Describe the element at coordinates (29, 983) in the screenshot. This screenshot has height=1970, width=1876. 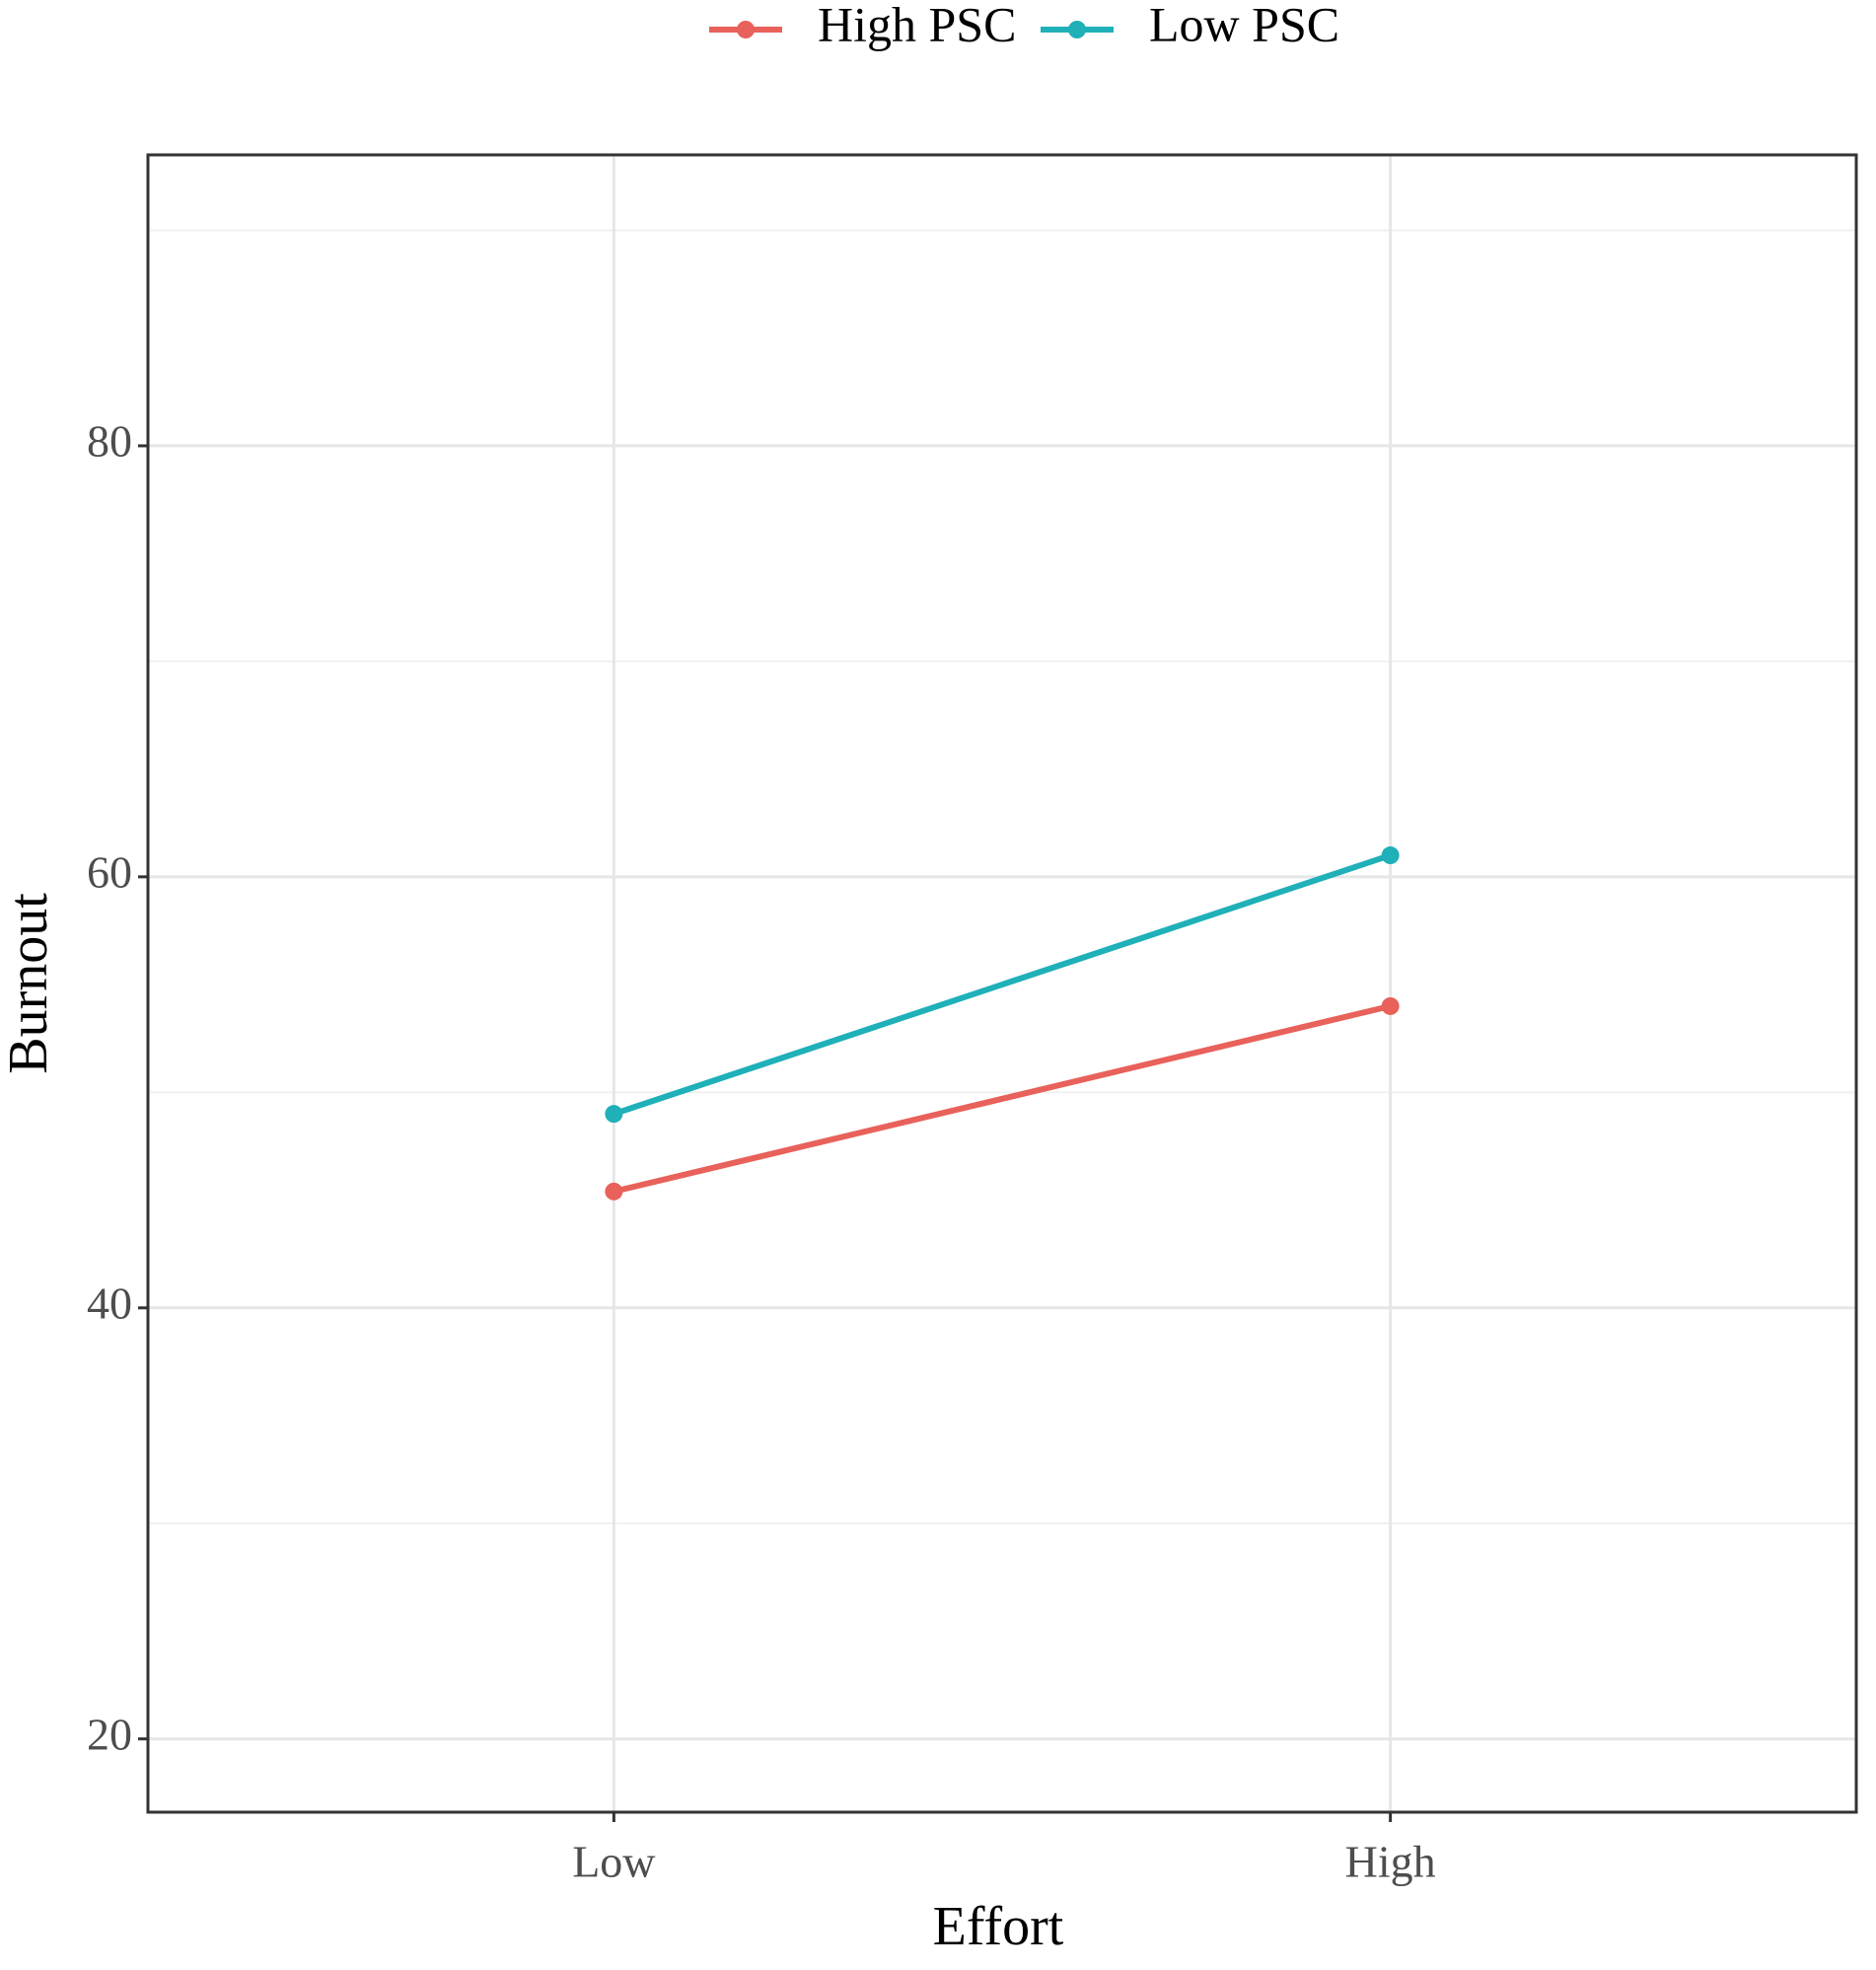
I see `y-axis-title: Burnout` at that location.